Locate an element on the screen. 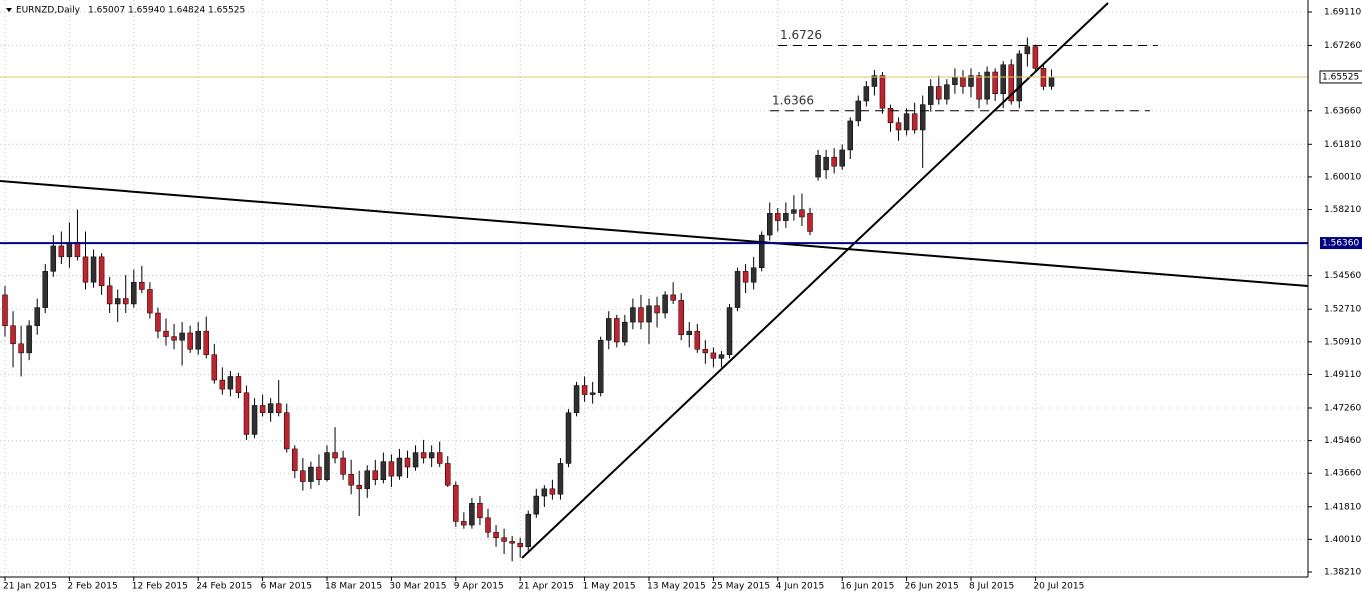 Image resolution: width=1362 pixels, height=594 pixels. y-tick-label: 1.54560 is located at coordinates (1342, 276).